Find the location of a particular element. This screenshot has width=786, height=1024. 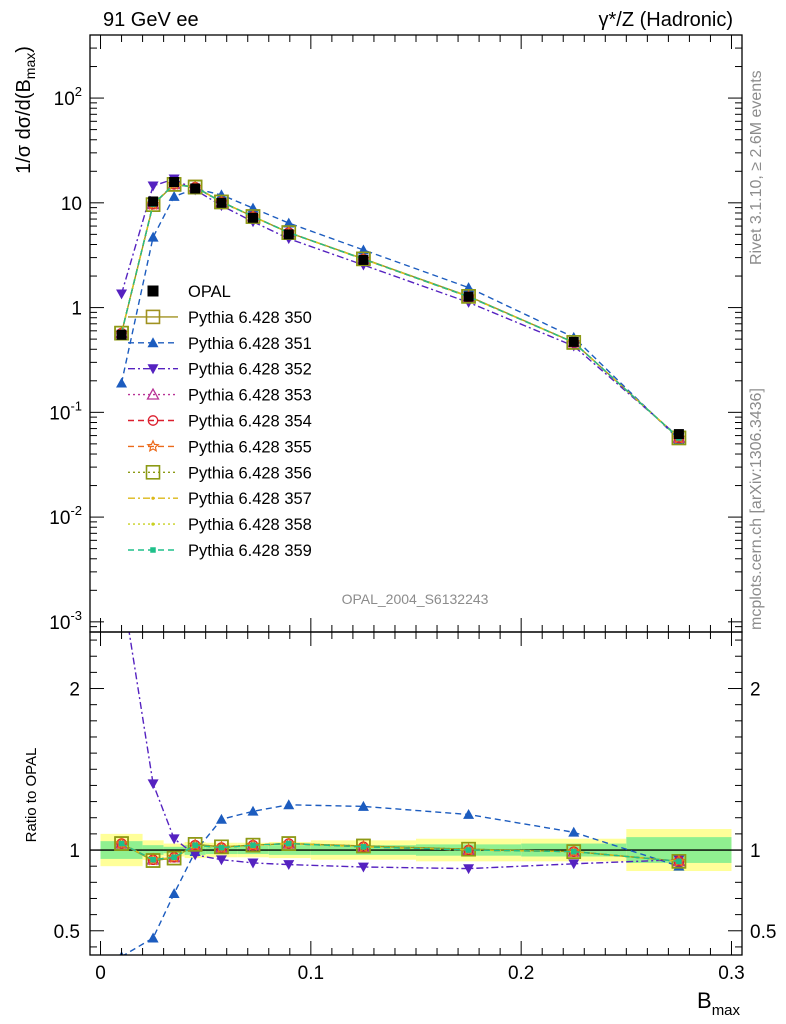

legend-entry-354: Pythia 6.428 354 is located at coordinates (220, 422).